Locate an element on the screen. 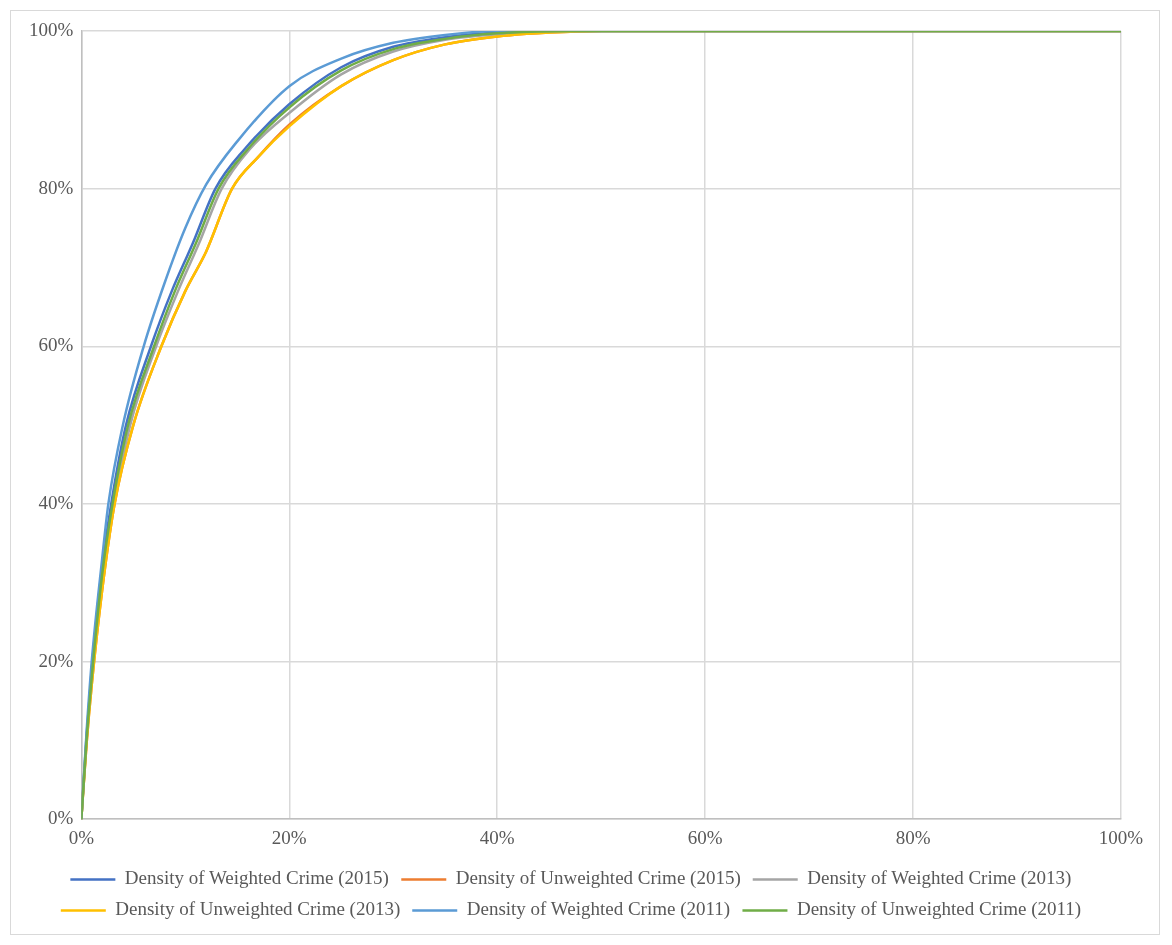 The width and height of the screenshot is (1172, 945). x-tick-label: 20% is located at coordinates (289, 837).